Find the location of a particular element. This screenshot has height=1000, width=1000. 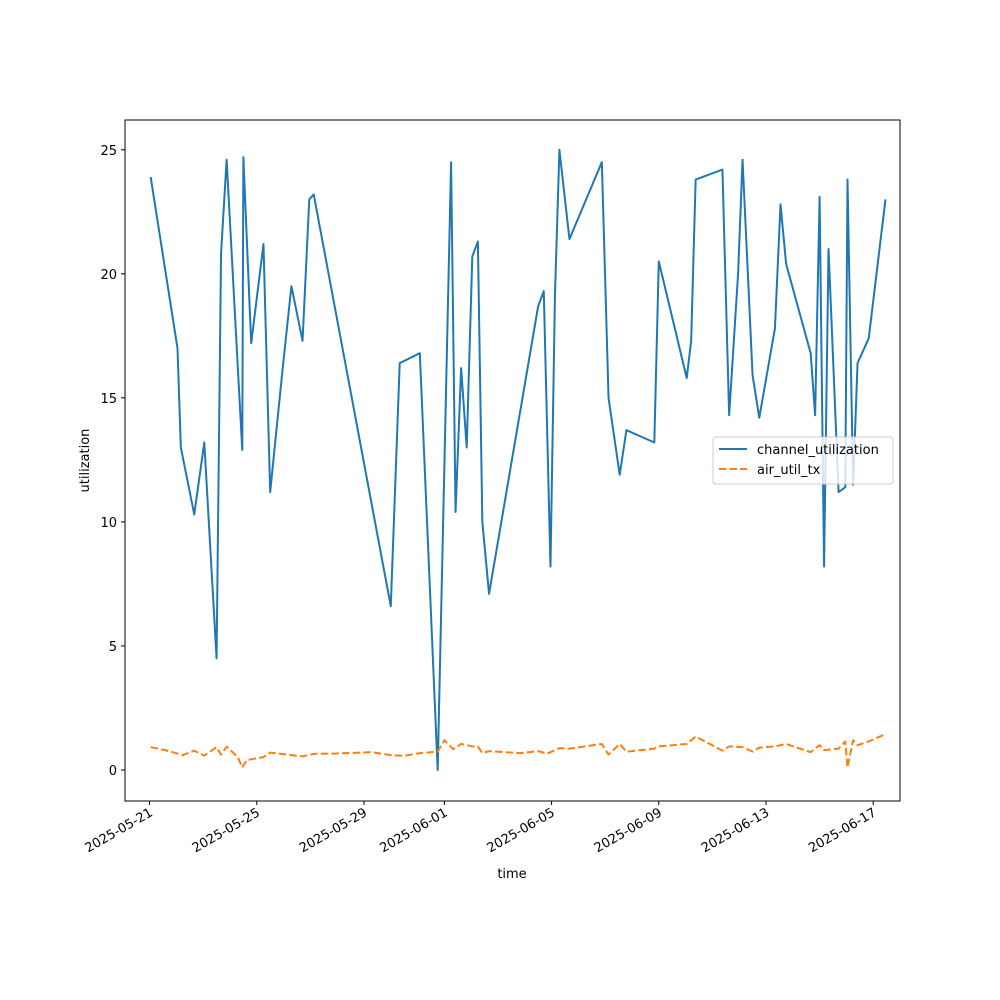

y-tick-label: 0 is located at coordinates (113, 771).